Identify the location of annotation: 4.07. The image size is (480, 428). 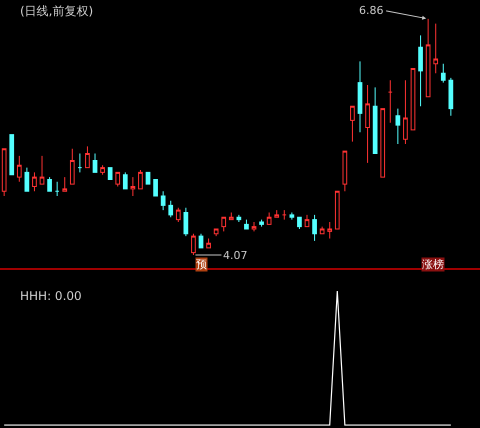
(235, 255).